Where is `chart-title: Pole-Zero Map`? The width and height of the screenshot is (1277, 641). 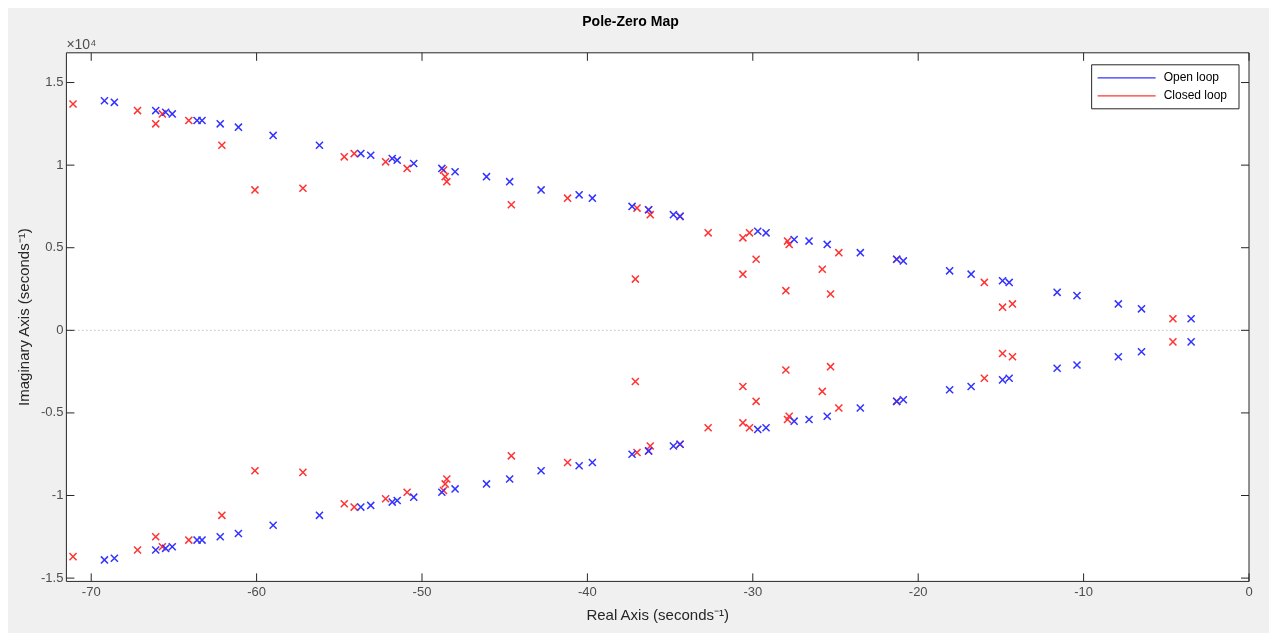 chart-title: Pole-Zero Map is located at coordinates (630, 21).